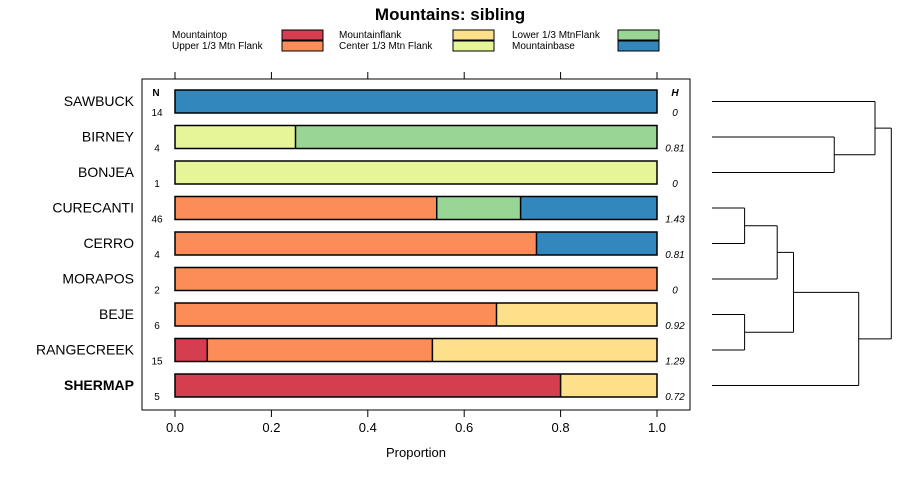 This screenshot has width=900, height=480. What do you see at coordinates (98, 279) in the screenshot?
I see `row-label: MORAPOS` at bounding box center [98, 279].